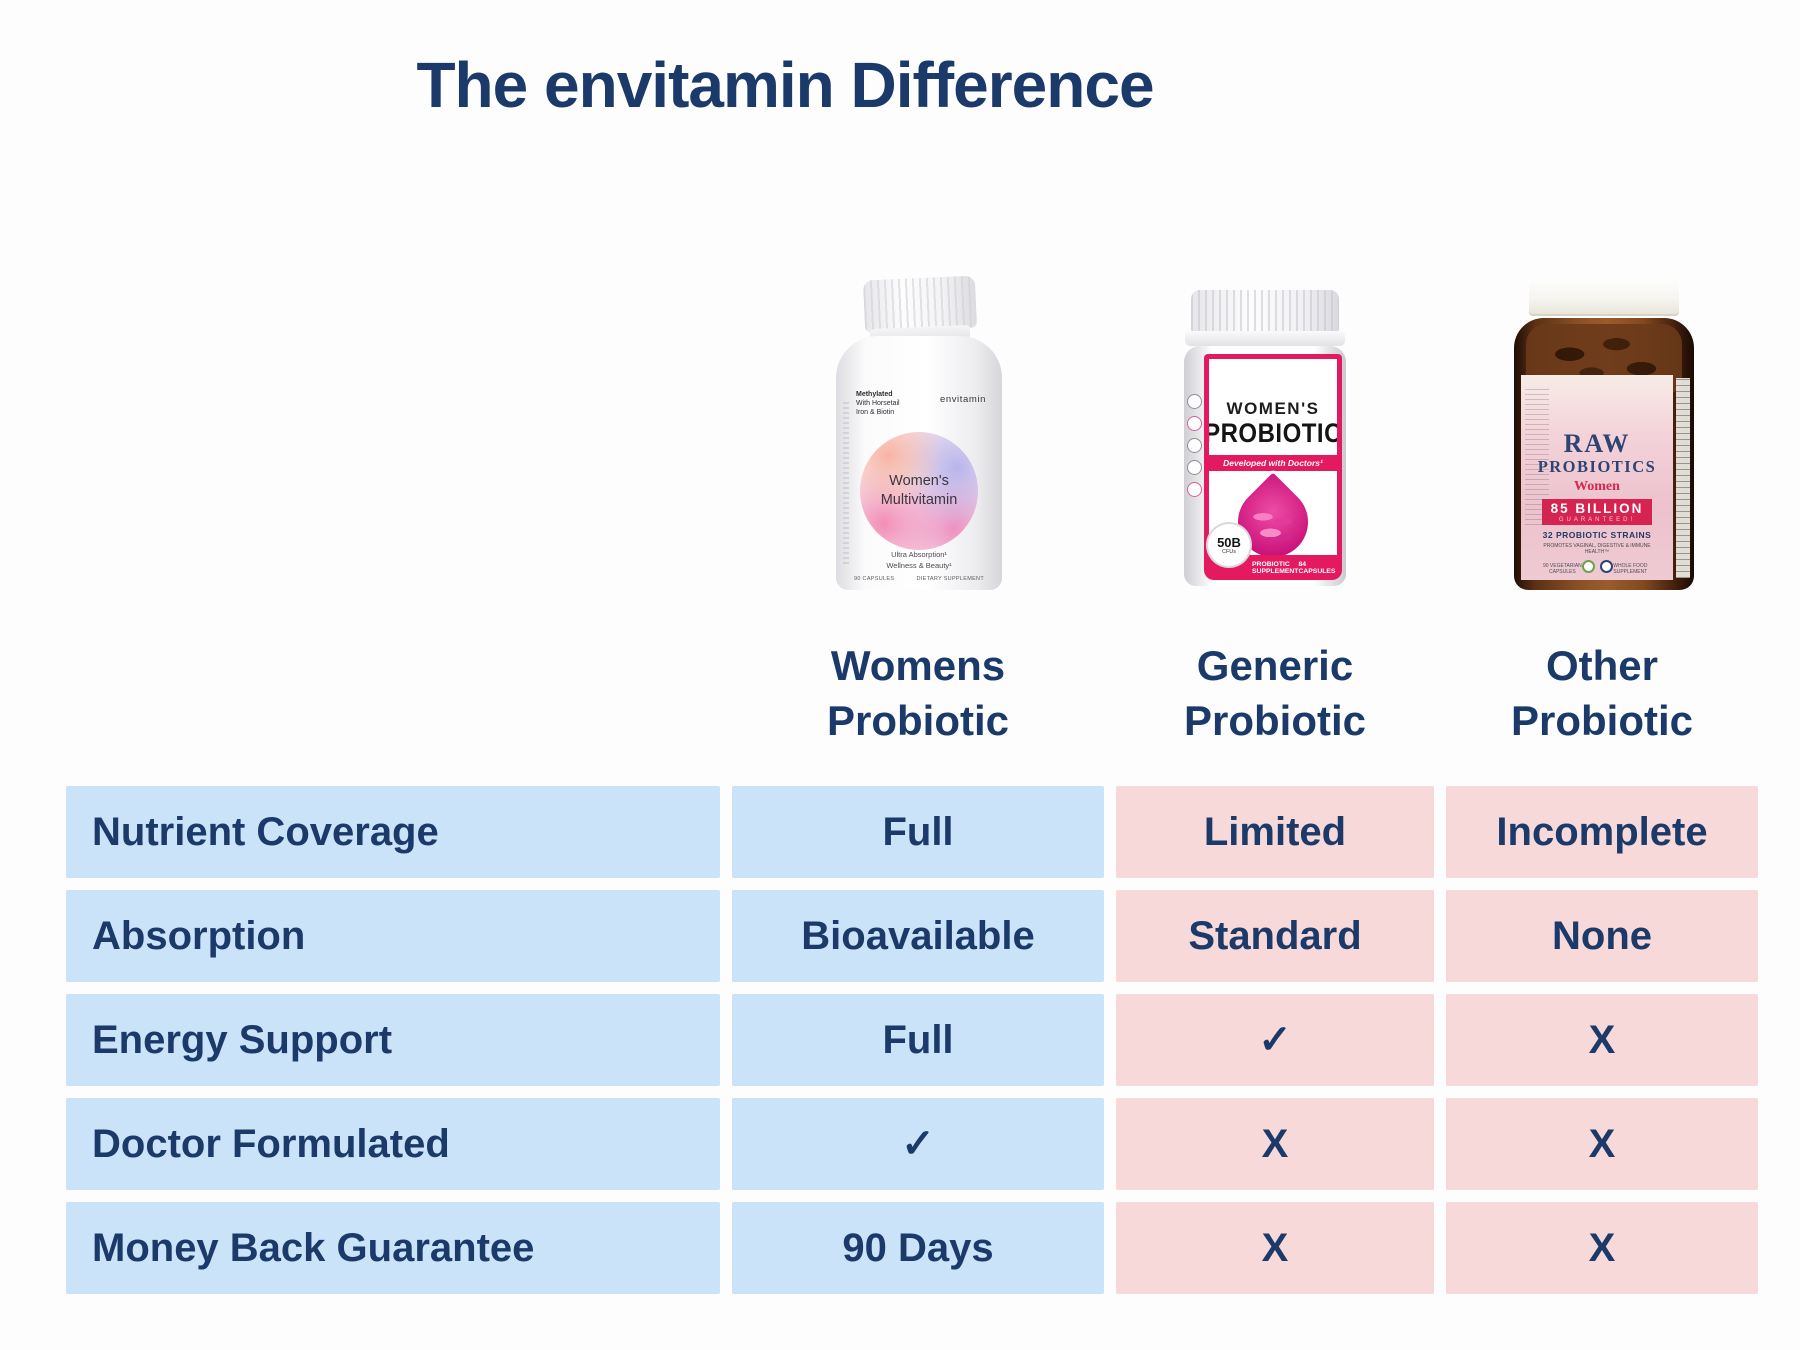  I want to click on cfu-unit: CFUs, so click(1229, 551).